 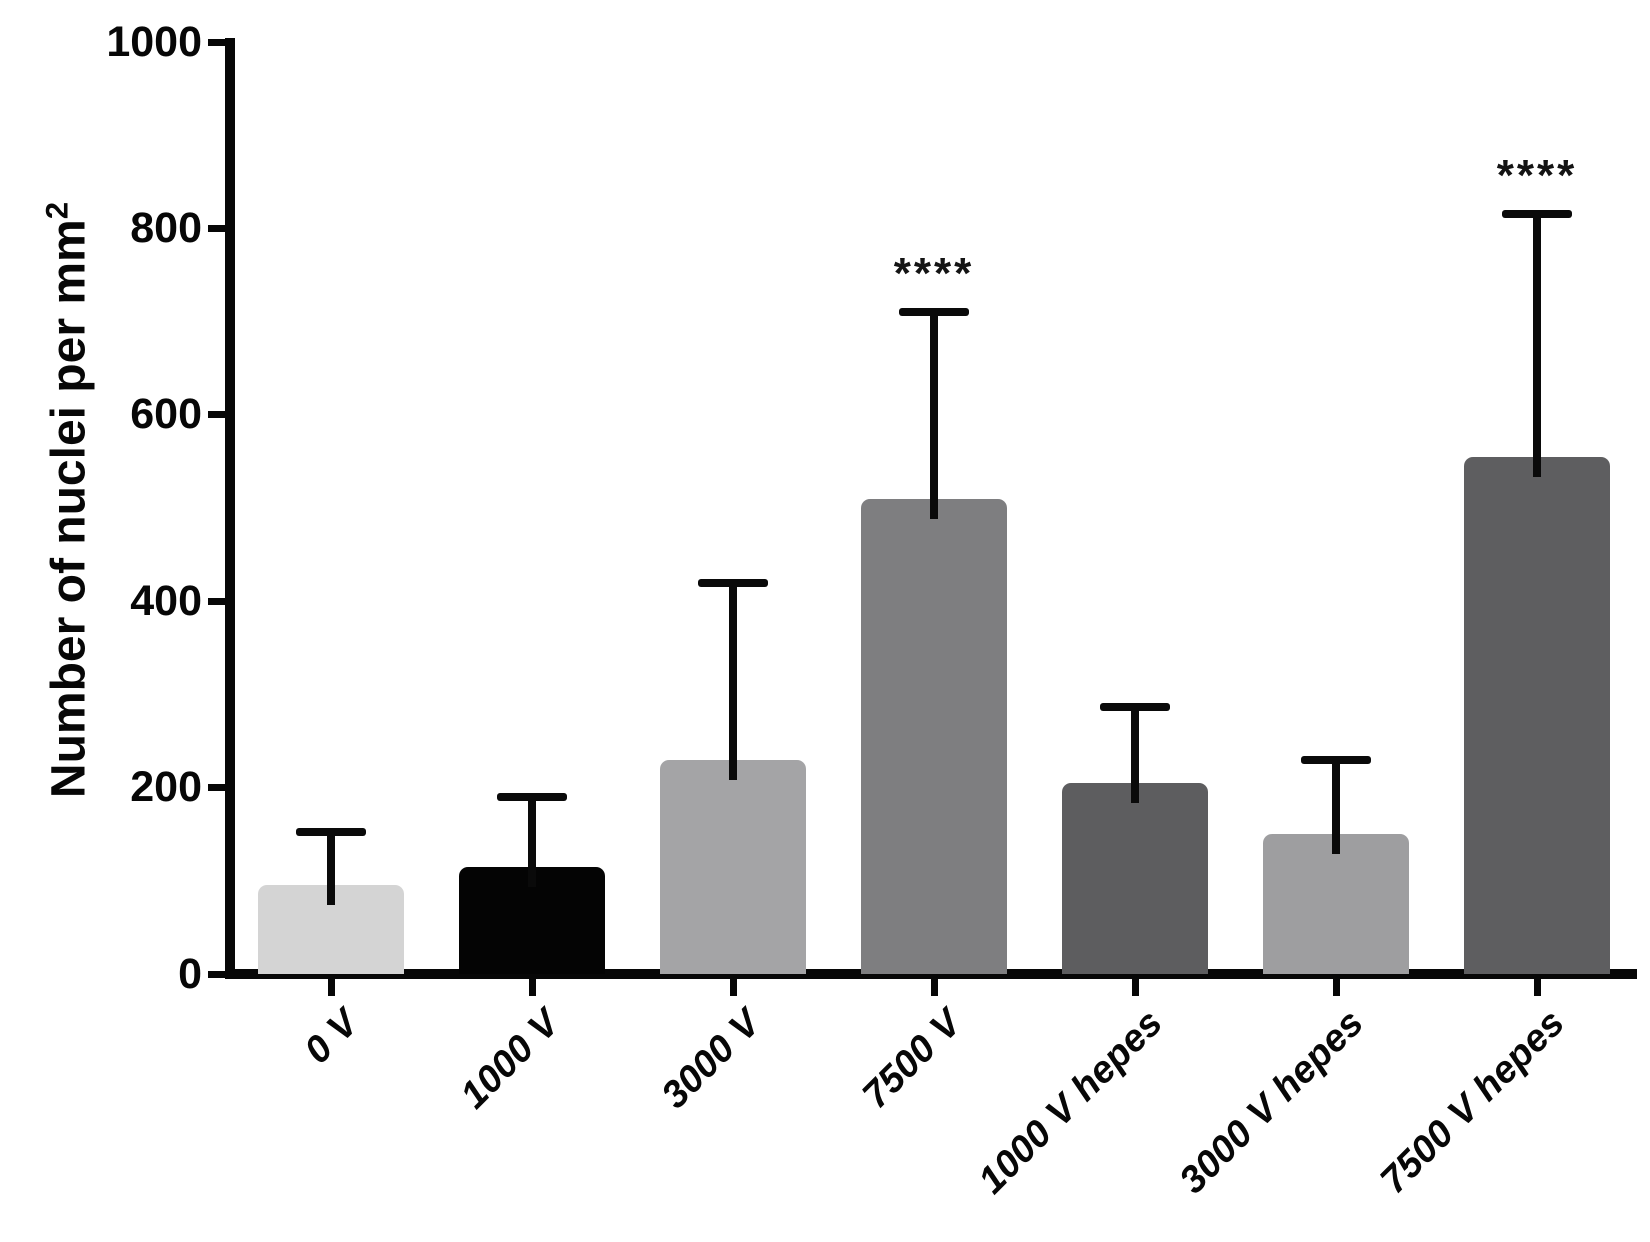 I want to click on y-axis-title: Number of nuclei per mm2, so click(x=68, y=500).